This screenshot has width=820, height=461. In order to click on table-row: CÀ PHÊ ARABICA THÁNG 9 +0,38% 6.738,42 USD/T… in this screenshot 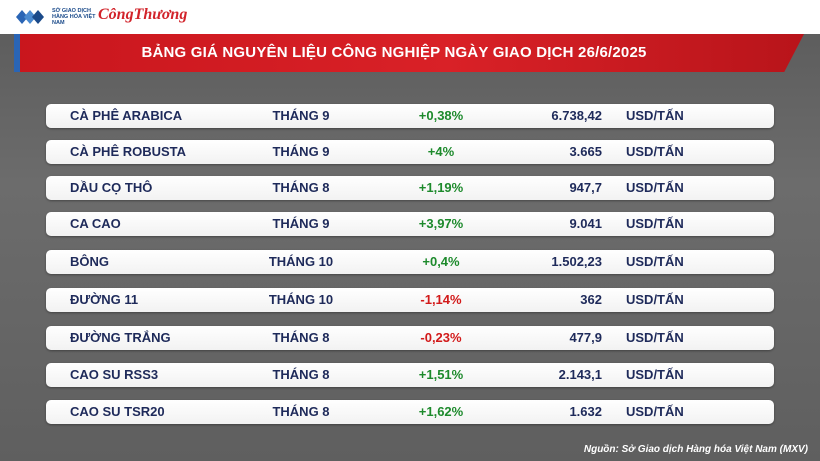, I will do `click(410, 116)`.